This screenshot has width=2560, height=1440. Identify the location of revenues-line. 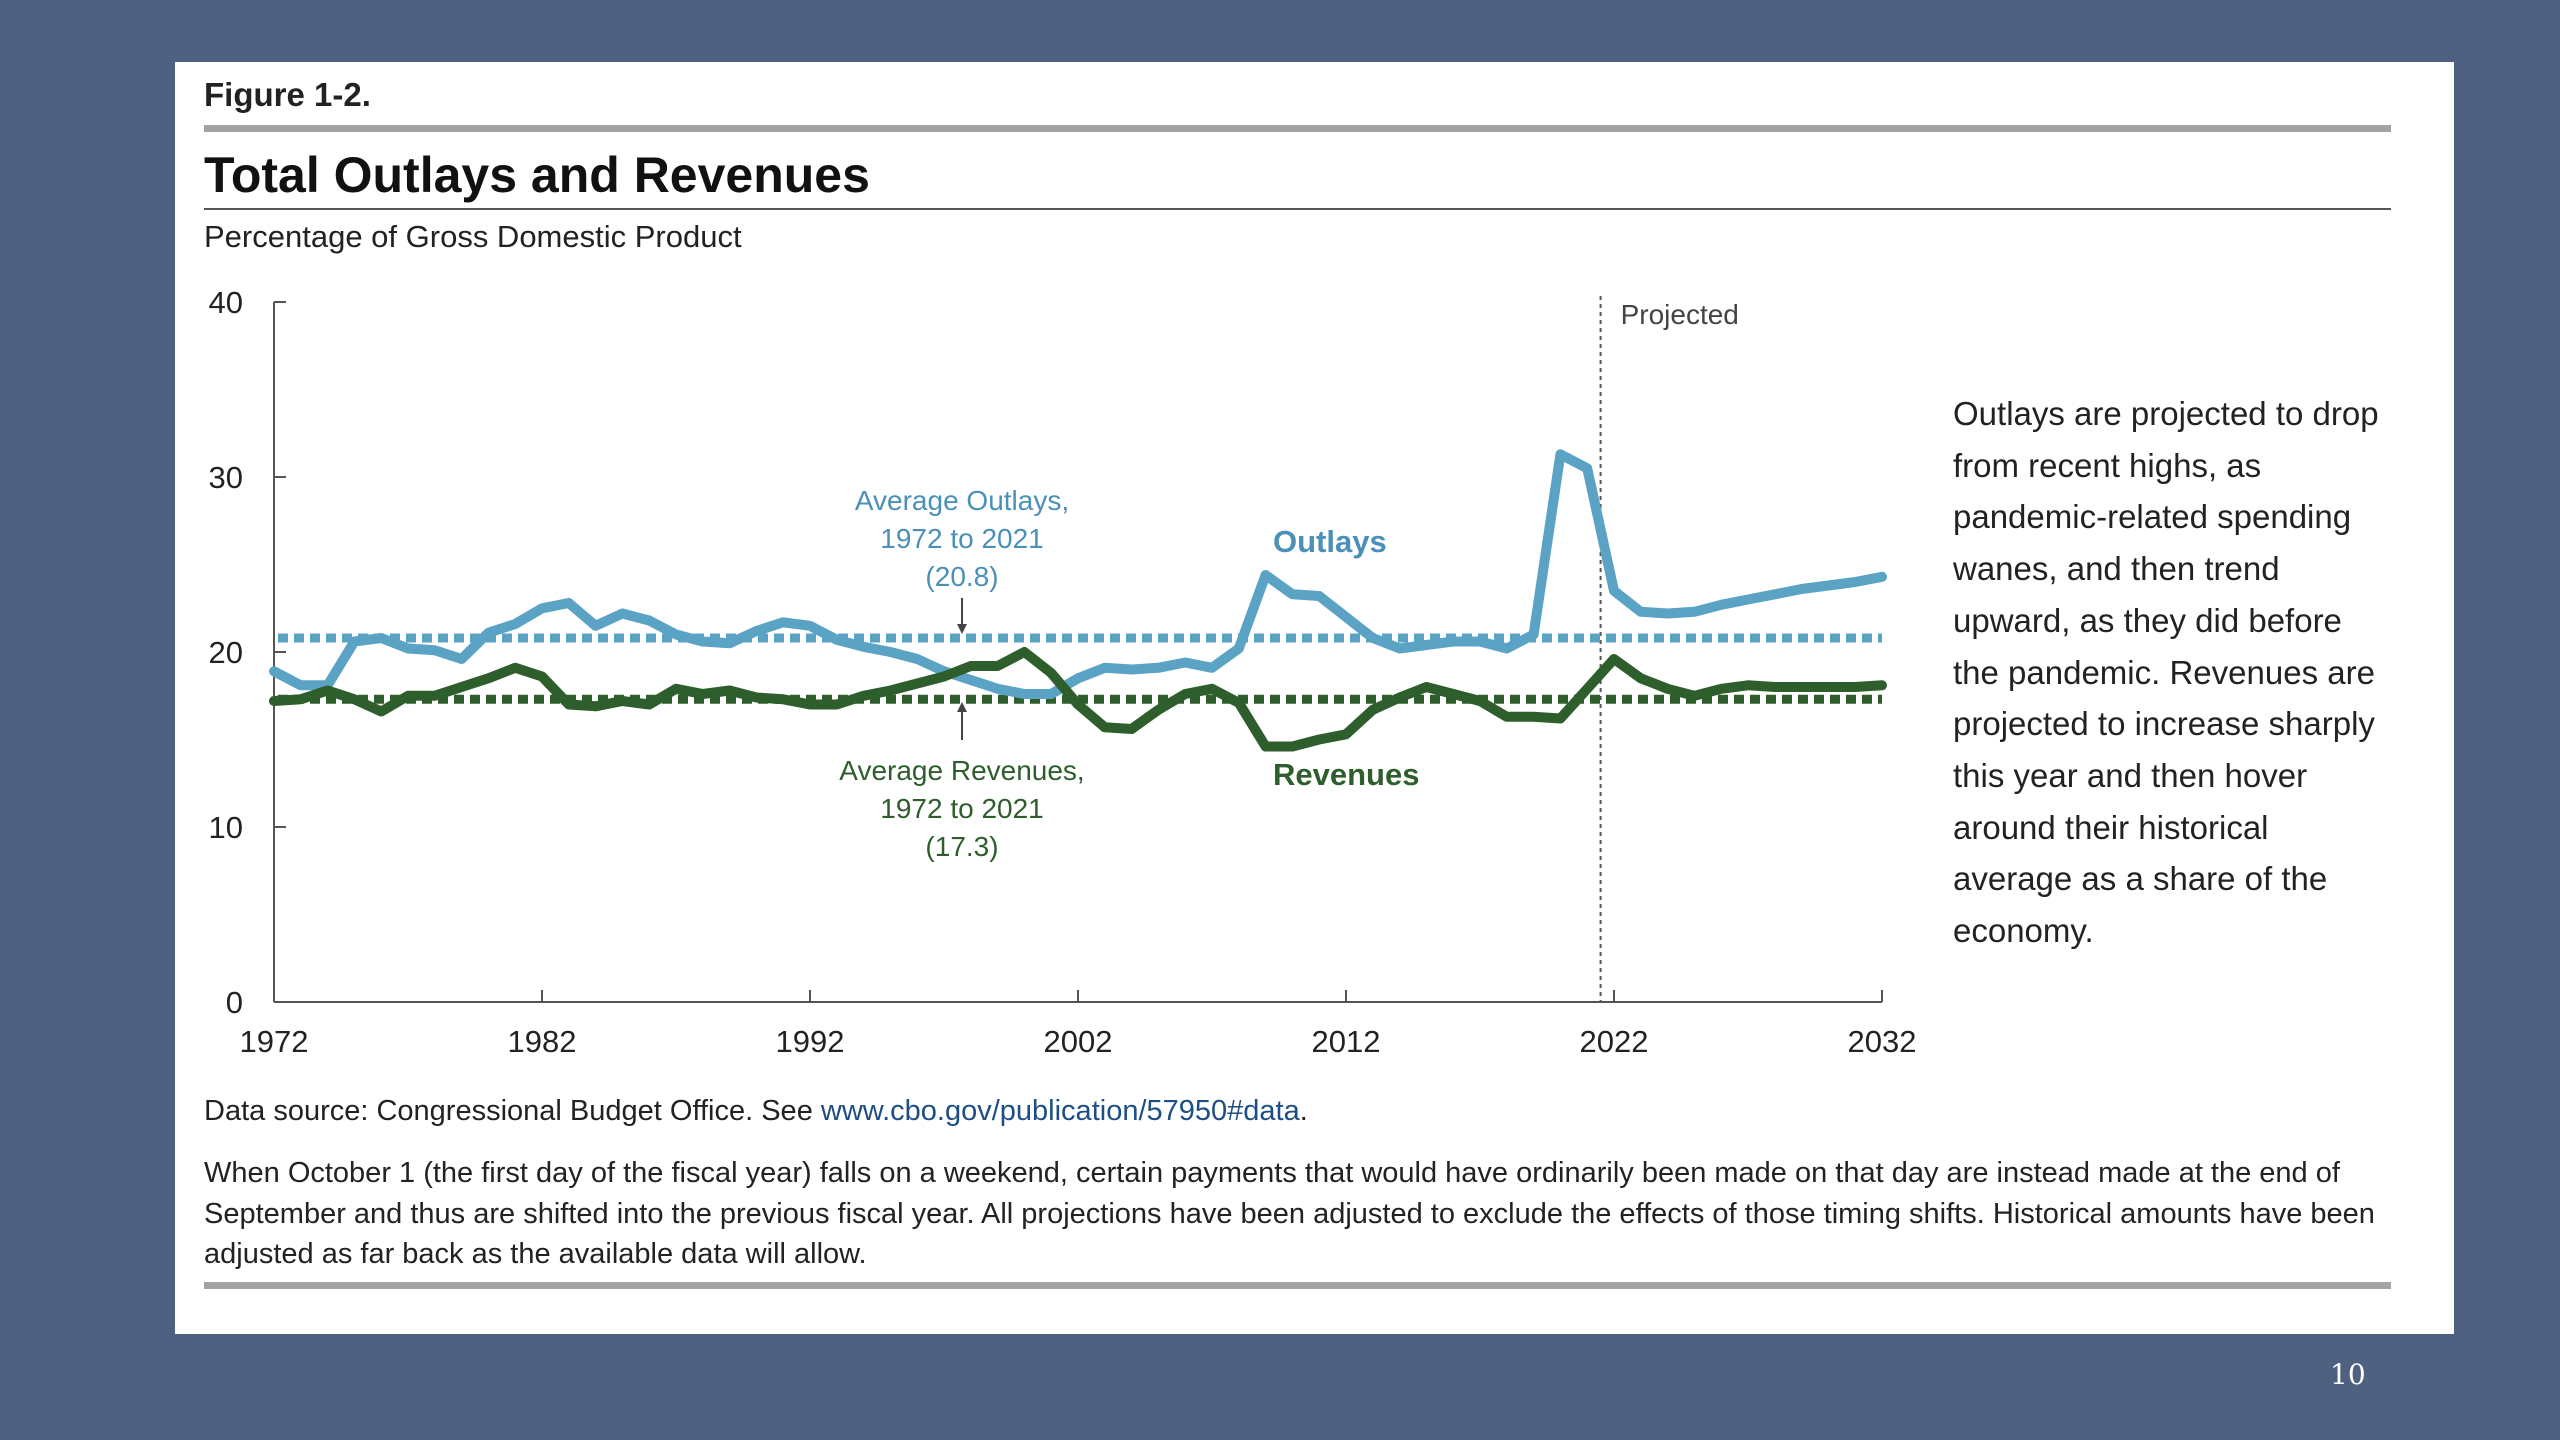
(1078, 699).